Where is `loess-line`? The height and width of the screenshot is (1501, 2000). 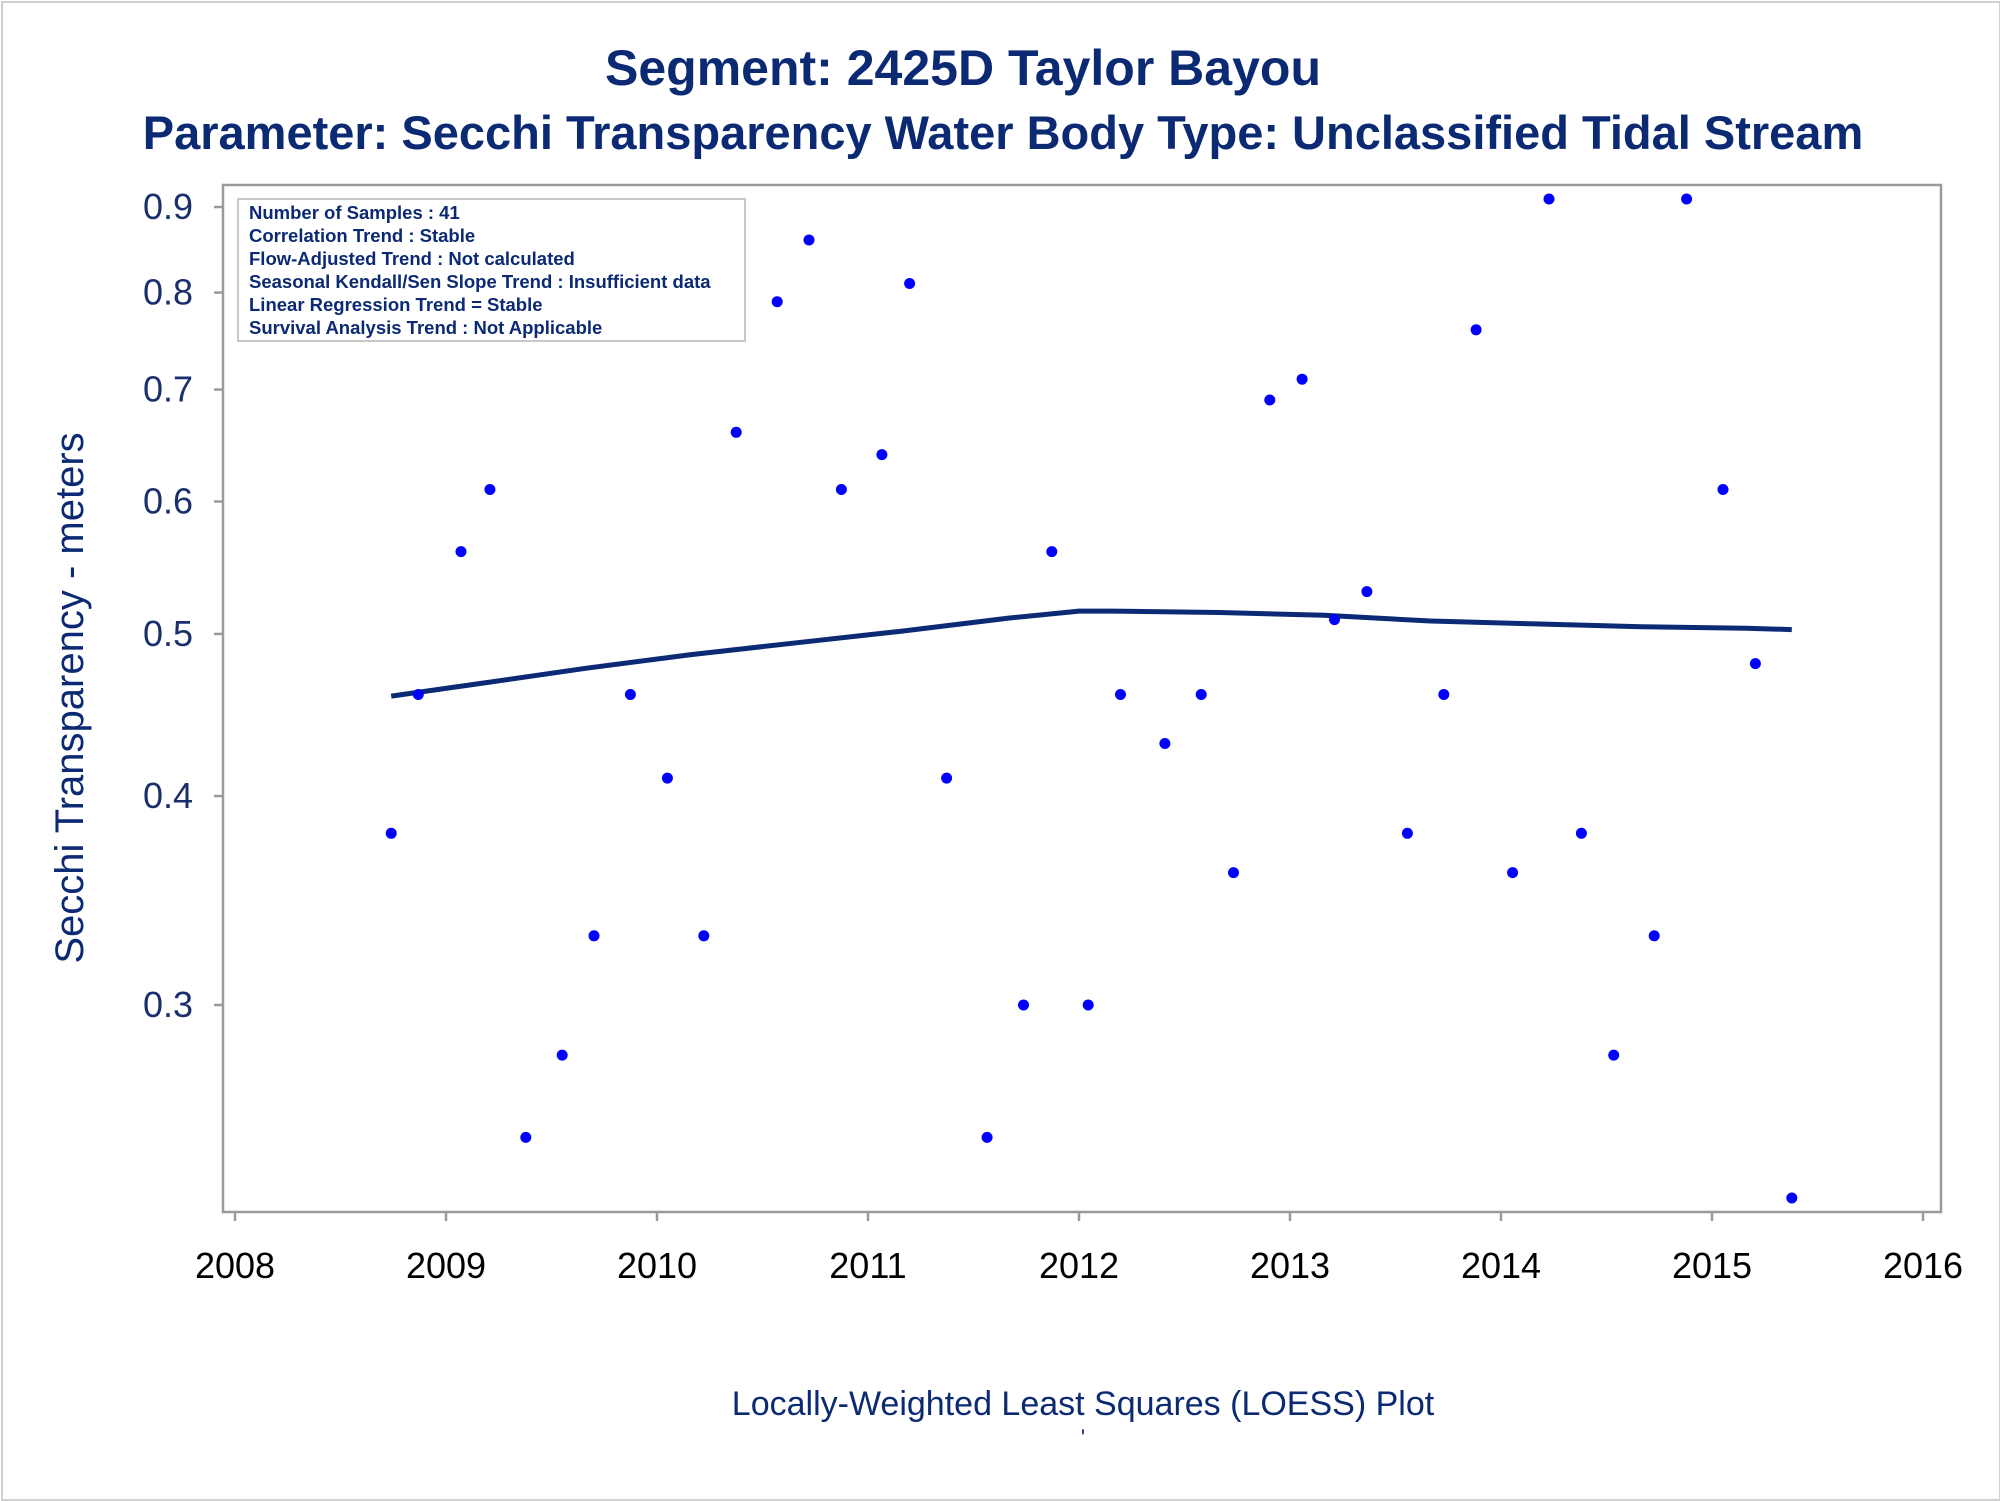
loess-line is located at coordinates (1091, 653).